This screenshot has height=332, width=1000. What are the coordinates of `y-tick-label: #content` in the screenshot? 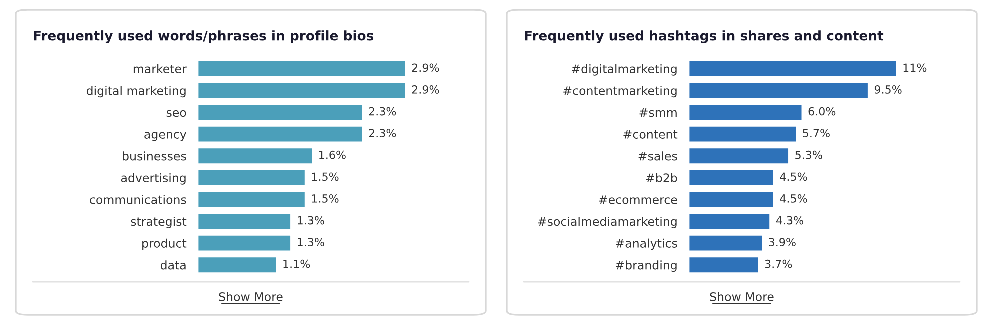 It's located at (651, 134).